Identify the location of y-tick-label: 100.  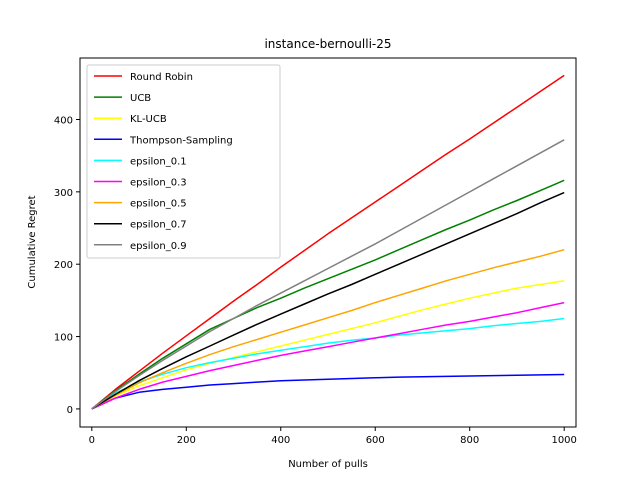
(63, 338).